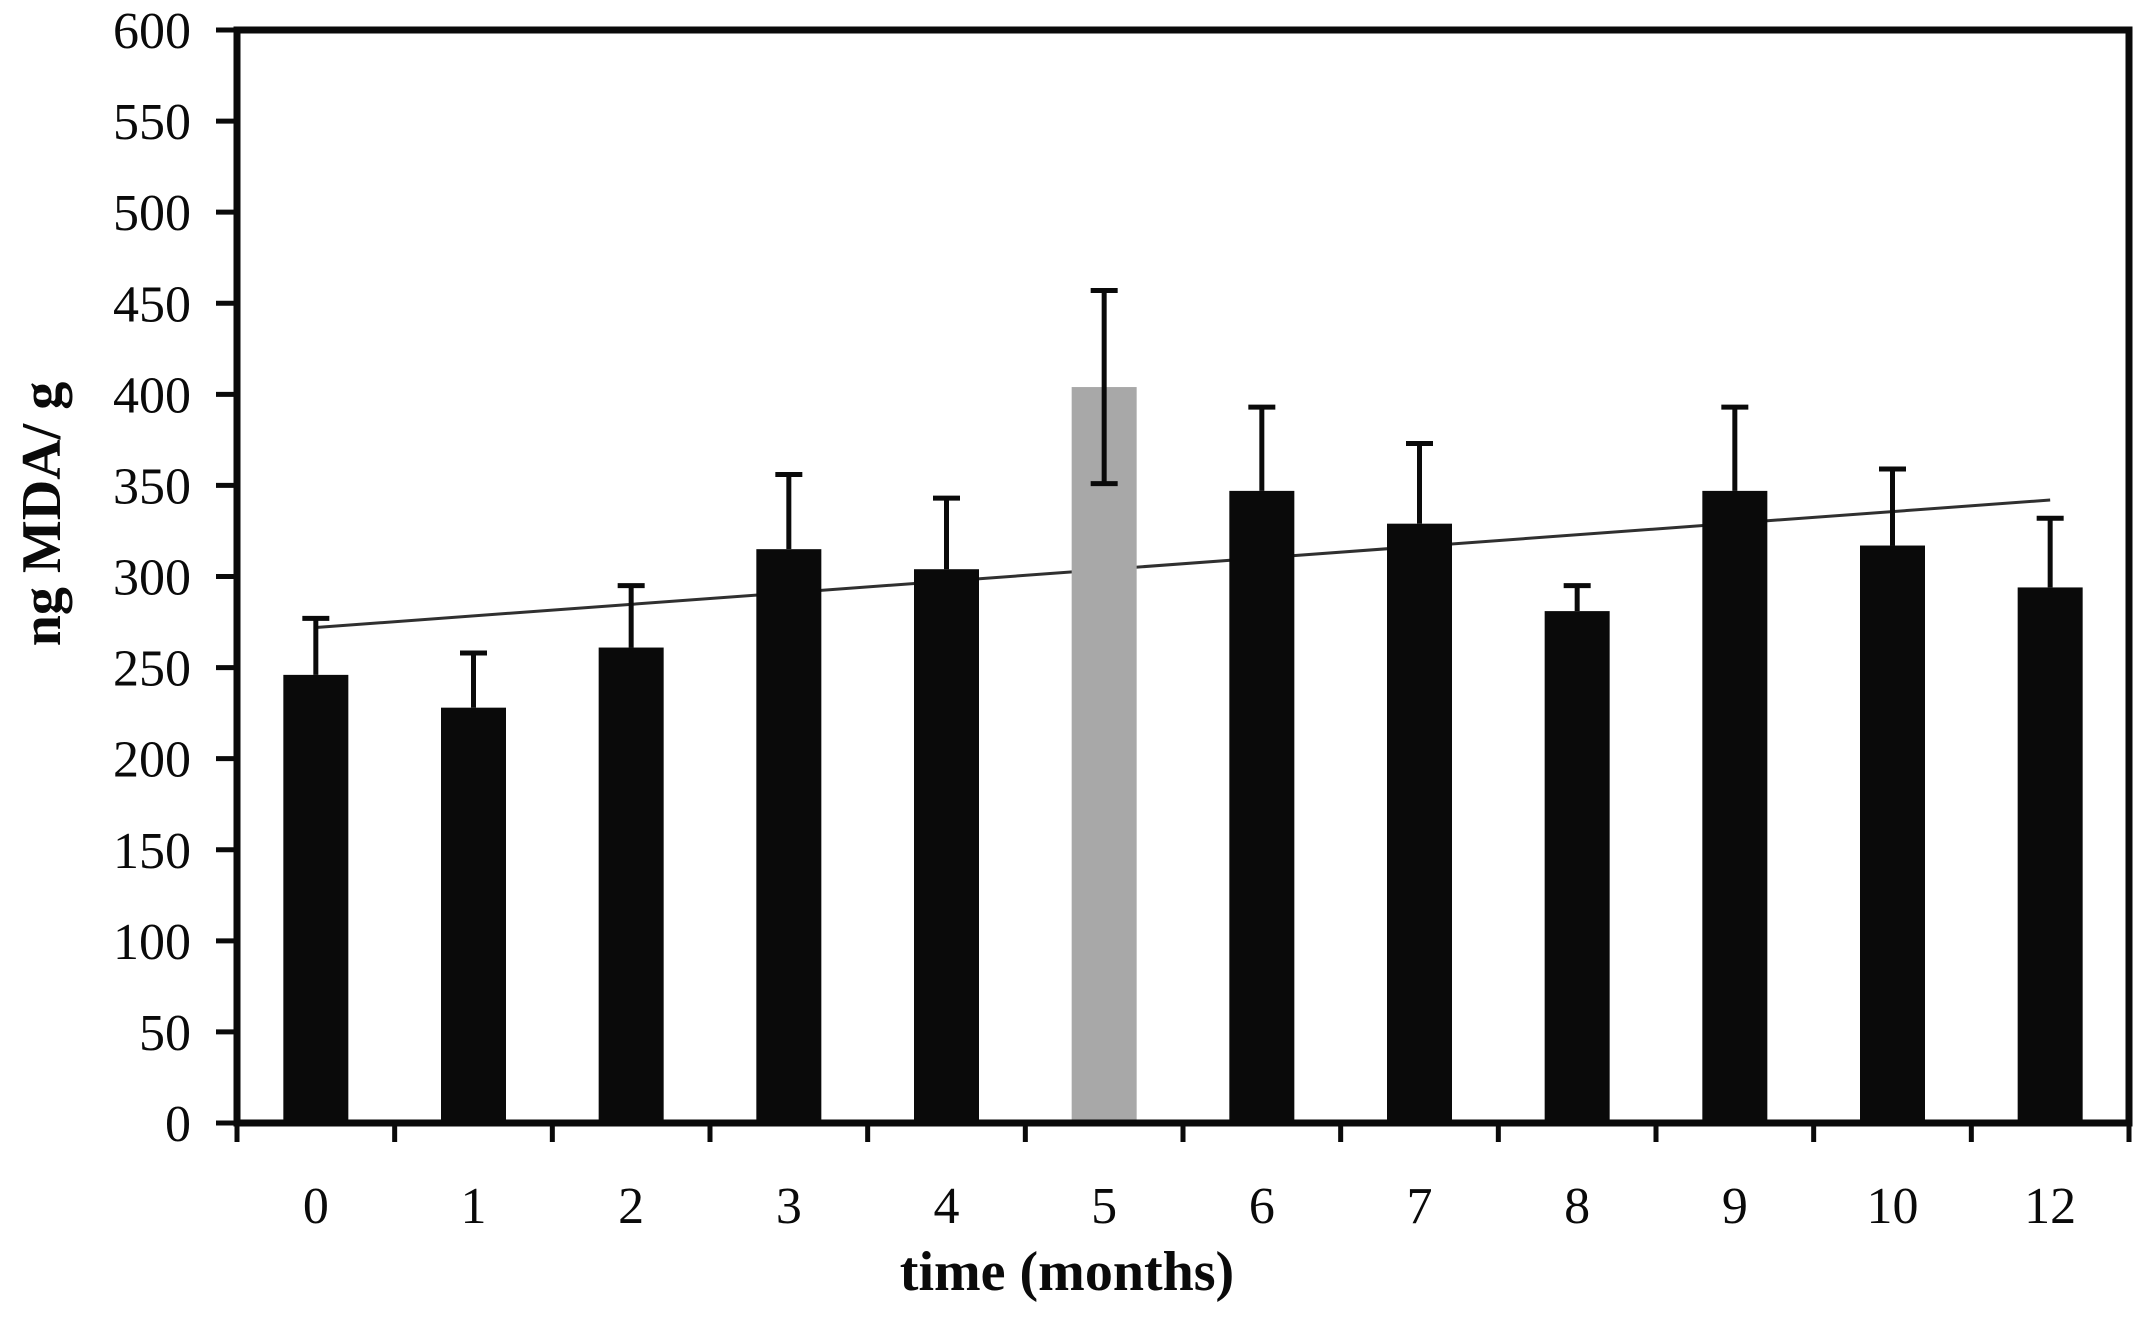  Describe the element at coordinates (165, 1033) in the screenshot. I see `y-tick-label: 50` at that location.